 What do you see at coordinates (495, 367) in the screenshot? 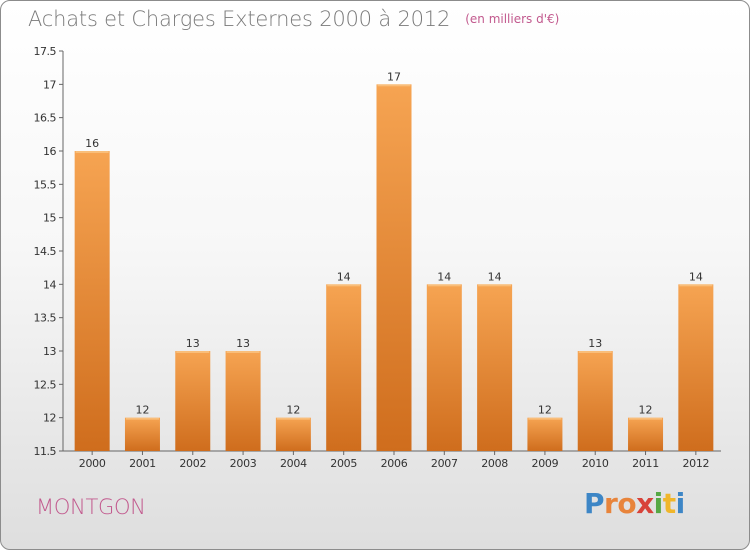
I see `bar-2008` at bounding box center [495, 367].